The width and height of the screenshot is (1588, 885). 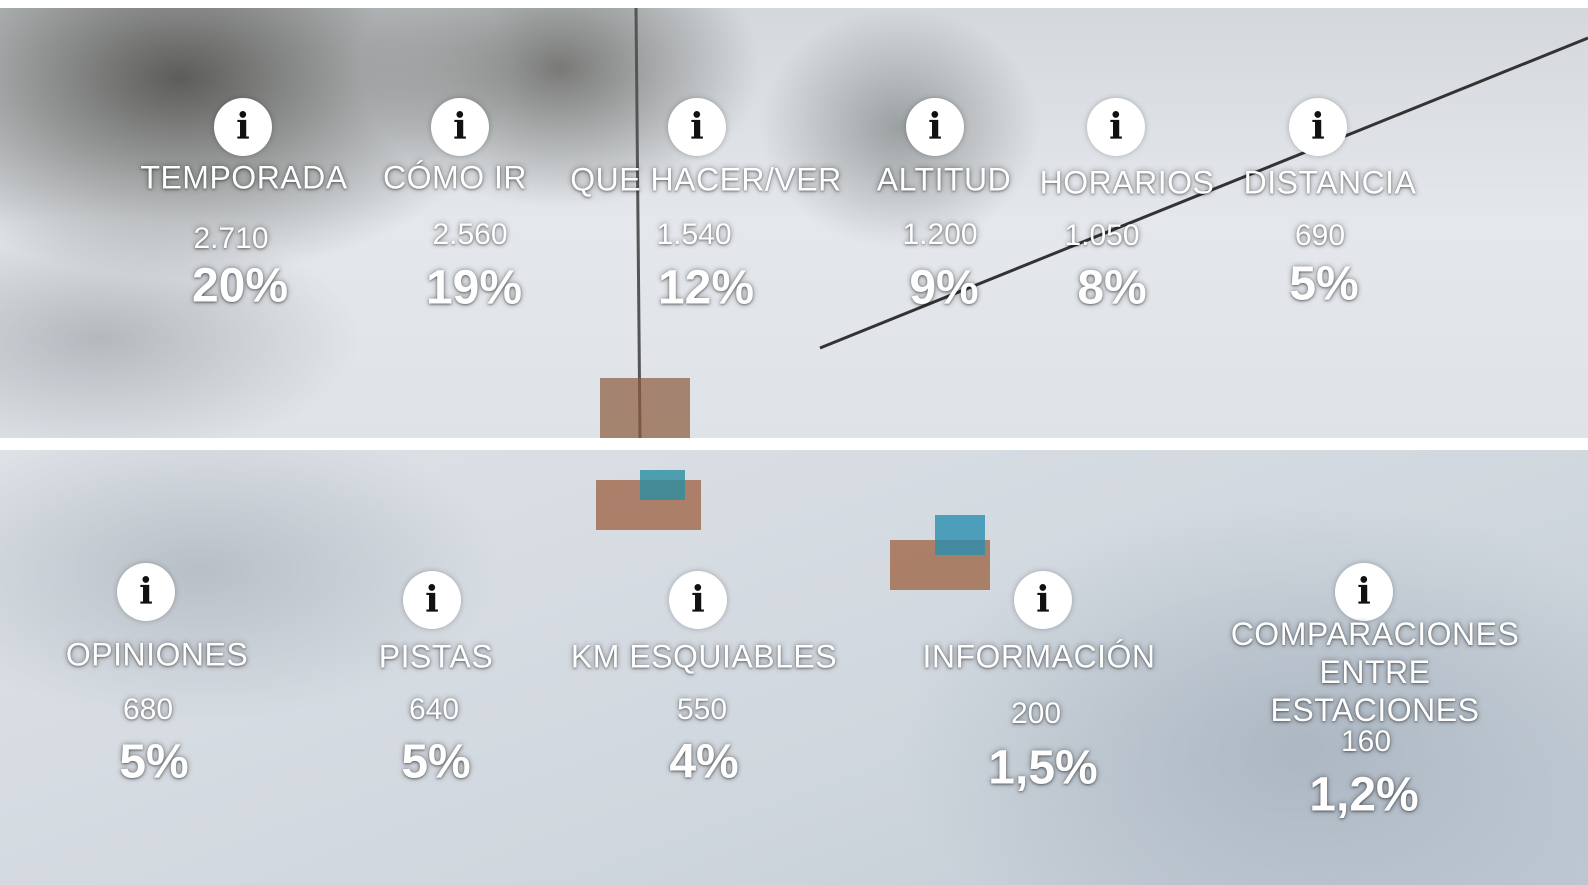 What do you see at coordinates (940, 234) in the screenshot?
I see `item-count: 1.200` at bounding box center [940, 234].